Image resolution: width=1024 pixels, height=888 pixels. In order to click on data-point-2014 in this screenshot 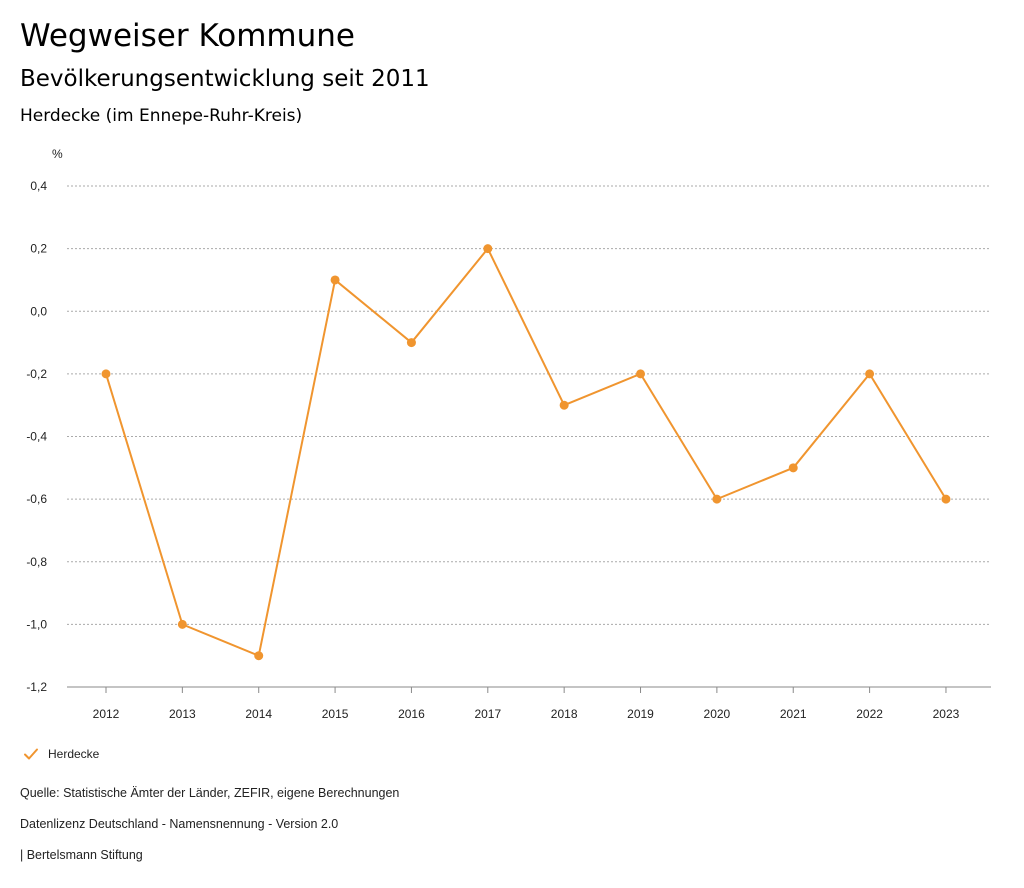, I will do `click(259, 656)`.